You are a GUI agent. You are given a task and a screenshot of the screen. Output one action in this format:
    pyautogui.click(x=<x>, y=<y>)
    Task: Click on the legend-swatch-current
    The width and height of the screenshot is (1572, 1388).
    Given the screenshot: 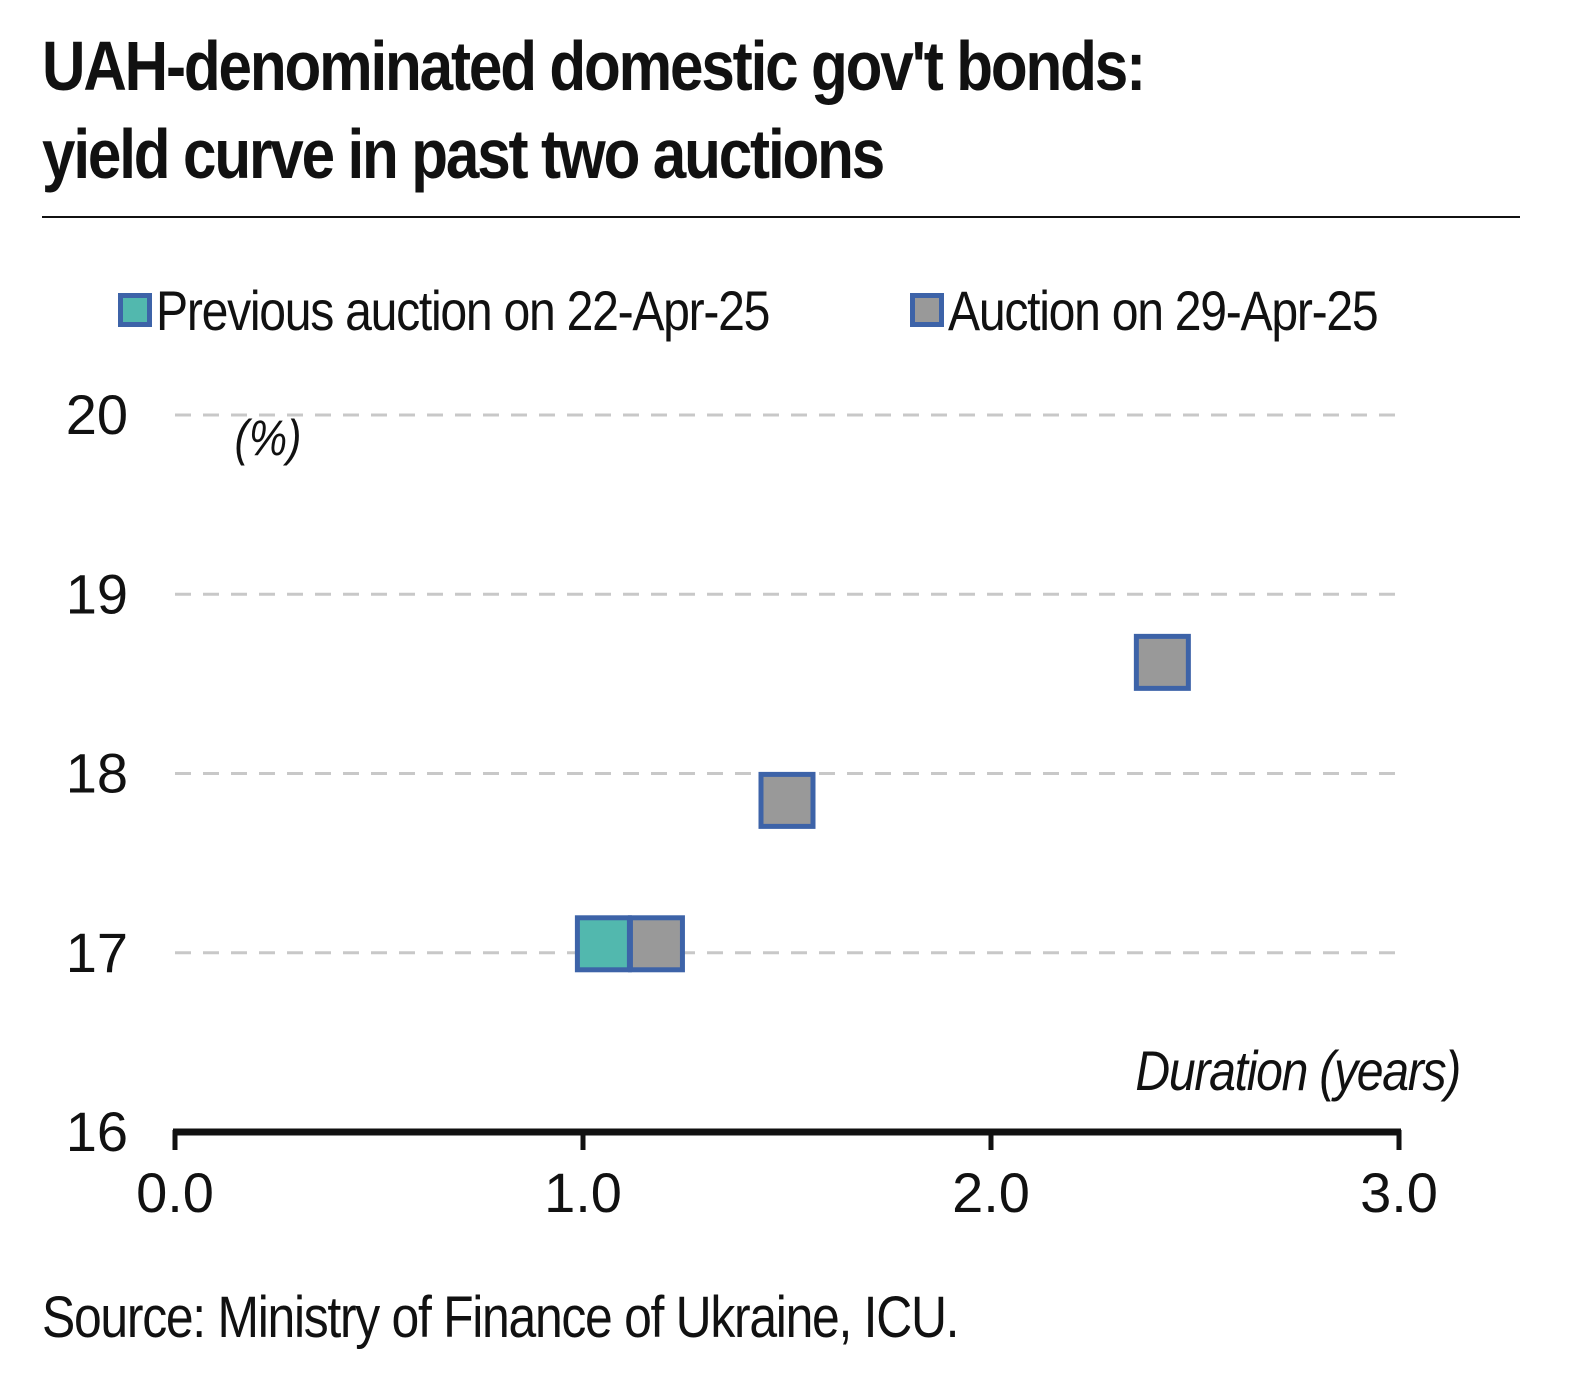 What is the action you would take?
    pyautogui.click(x=927, y=310)
    